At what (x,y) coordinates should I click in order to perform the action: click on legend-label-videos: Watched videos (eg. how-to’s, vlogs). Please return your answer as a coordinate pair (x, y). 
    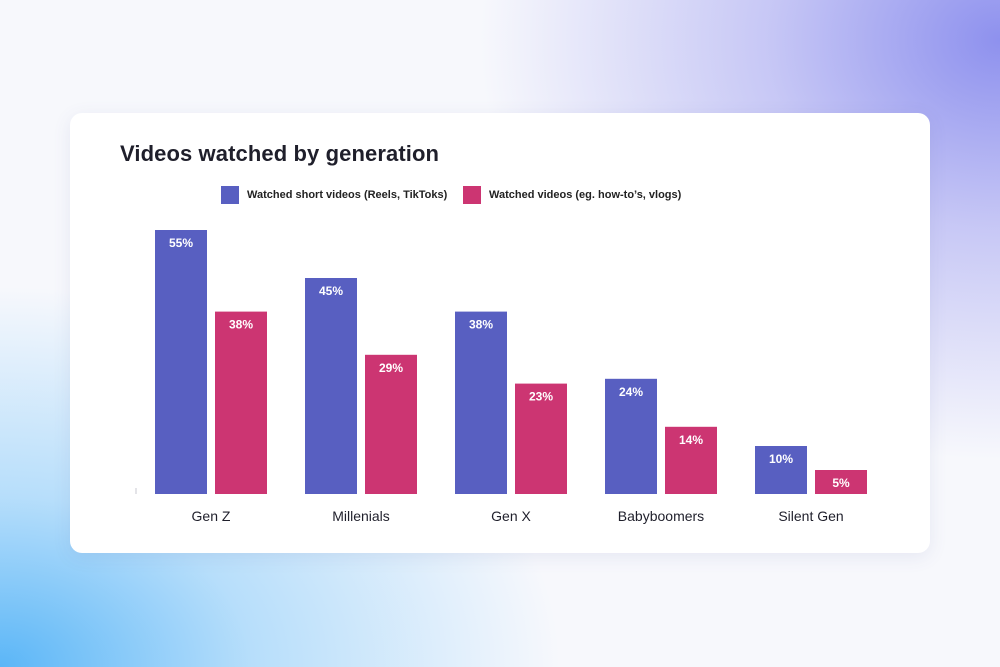
    Looking at the image, I should click on (585, 195).